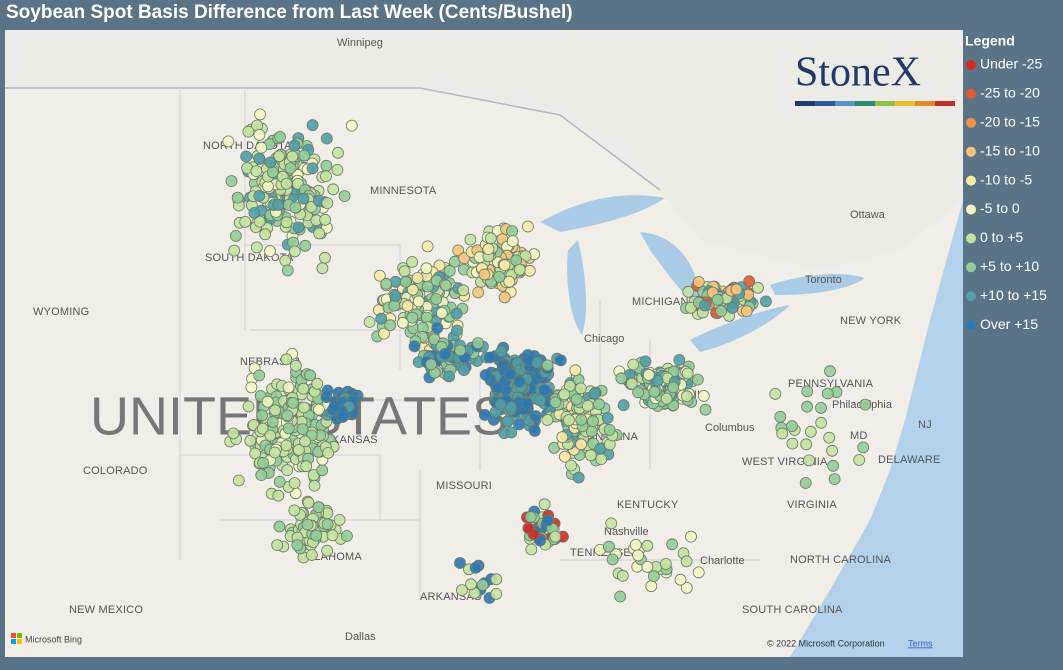  I want to click on legend-label: Under -25, so click(1011, 64).